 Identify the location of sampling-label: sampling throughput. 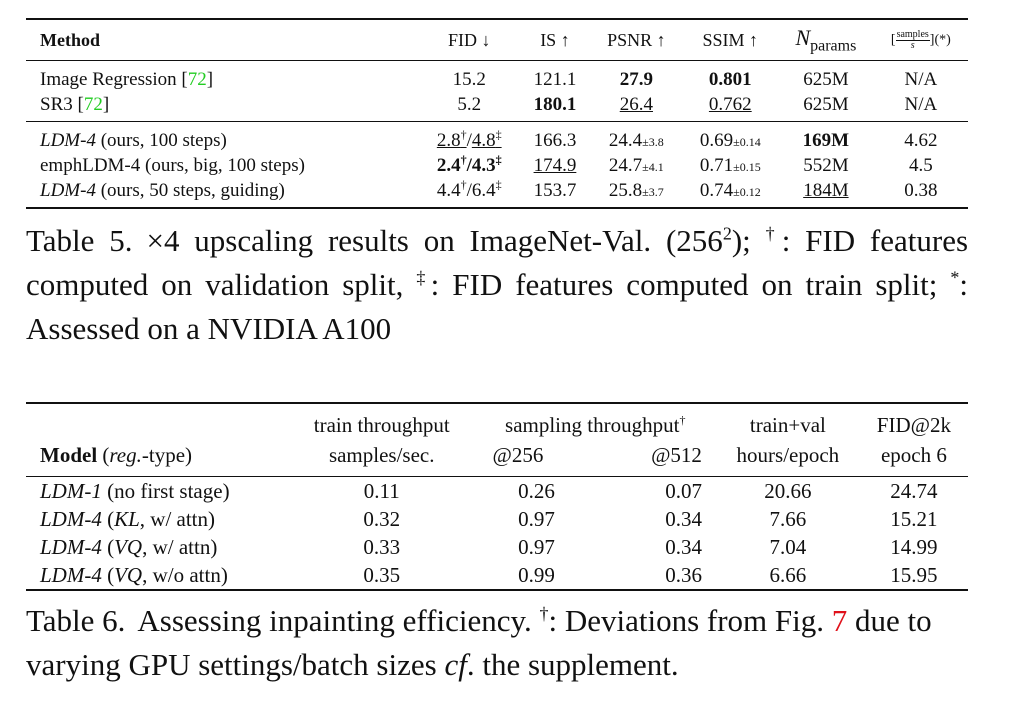
(592, 424).